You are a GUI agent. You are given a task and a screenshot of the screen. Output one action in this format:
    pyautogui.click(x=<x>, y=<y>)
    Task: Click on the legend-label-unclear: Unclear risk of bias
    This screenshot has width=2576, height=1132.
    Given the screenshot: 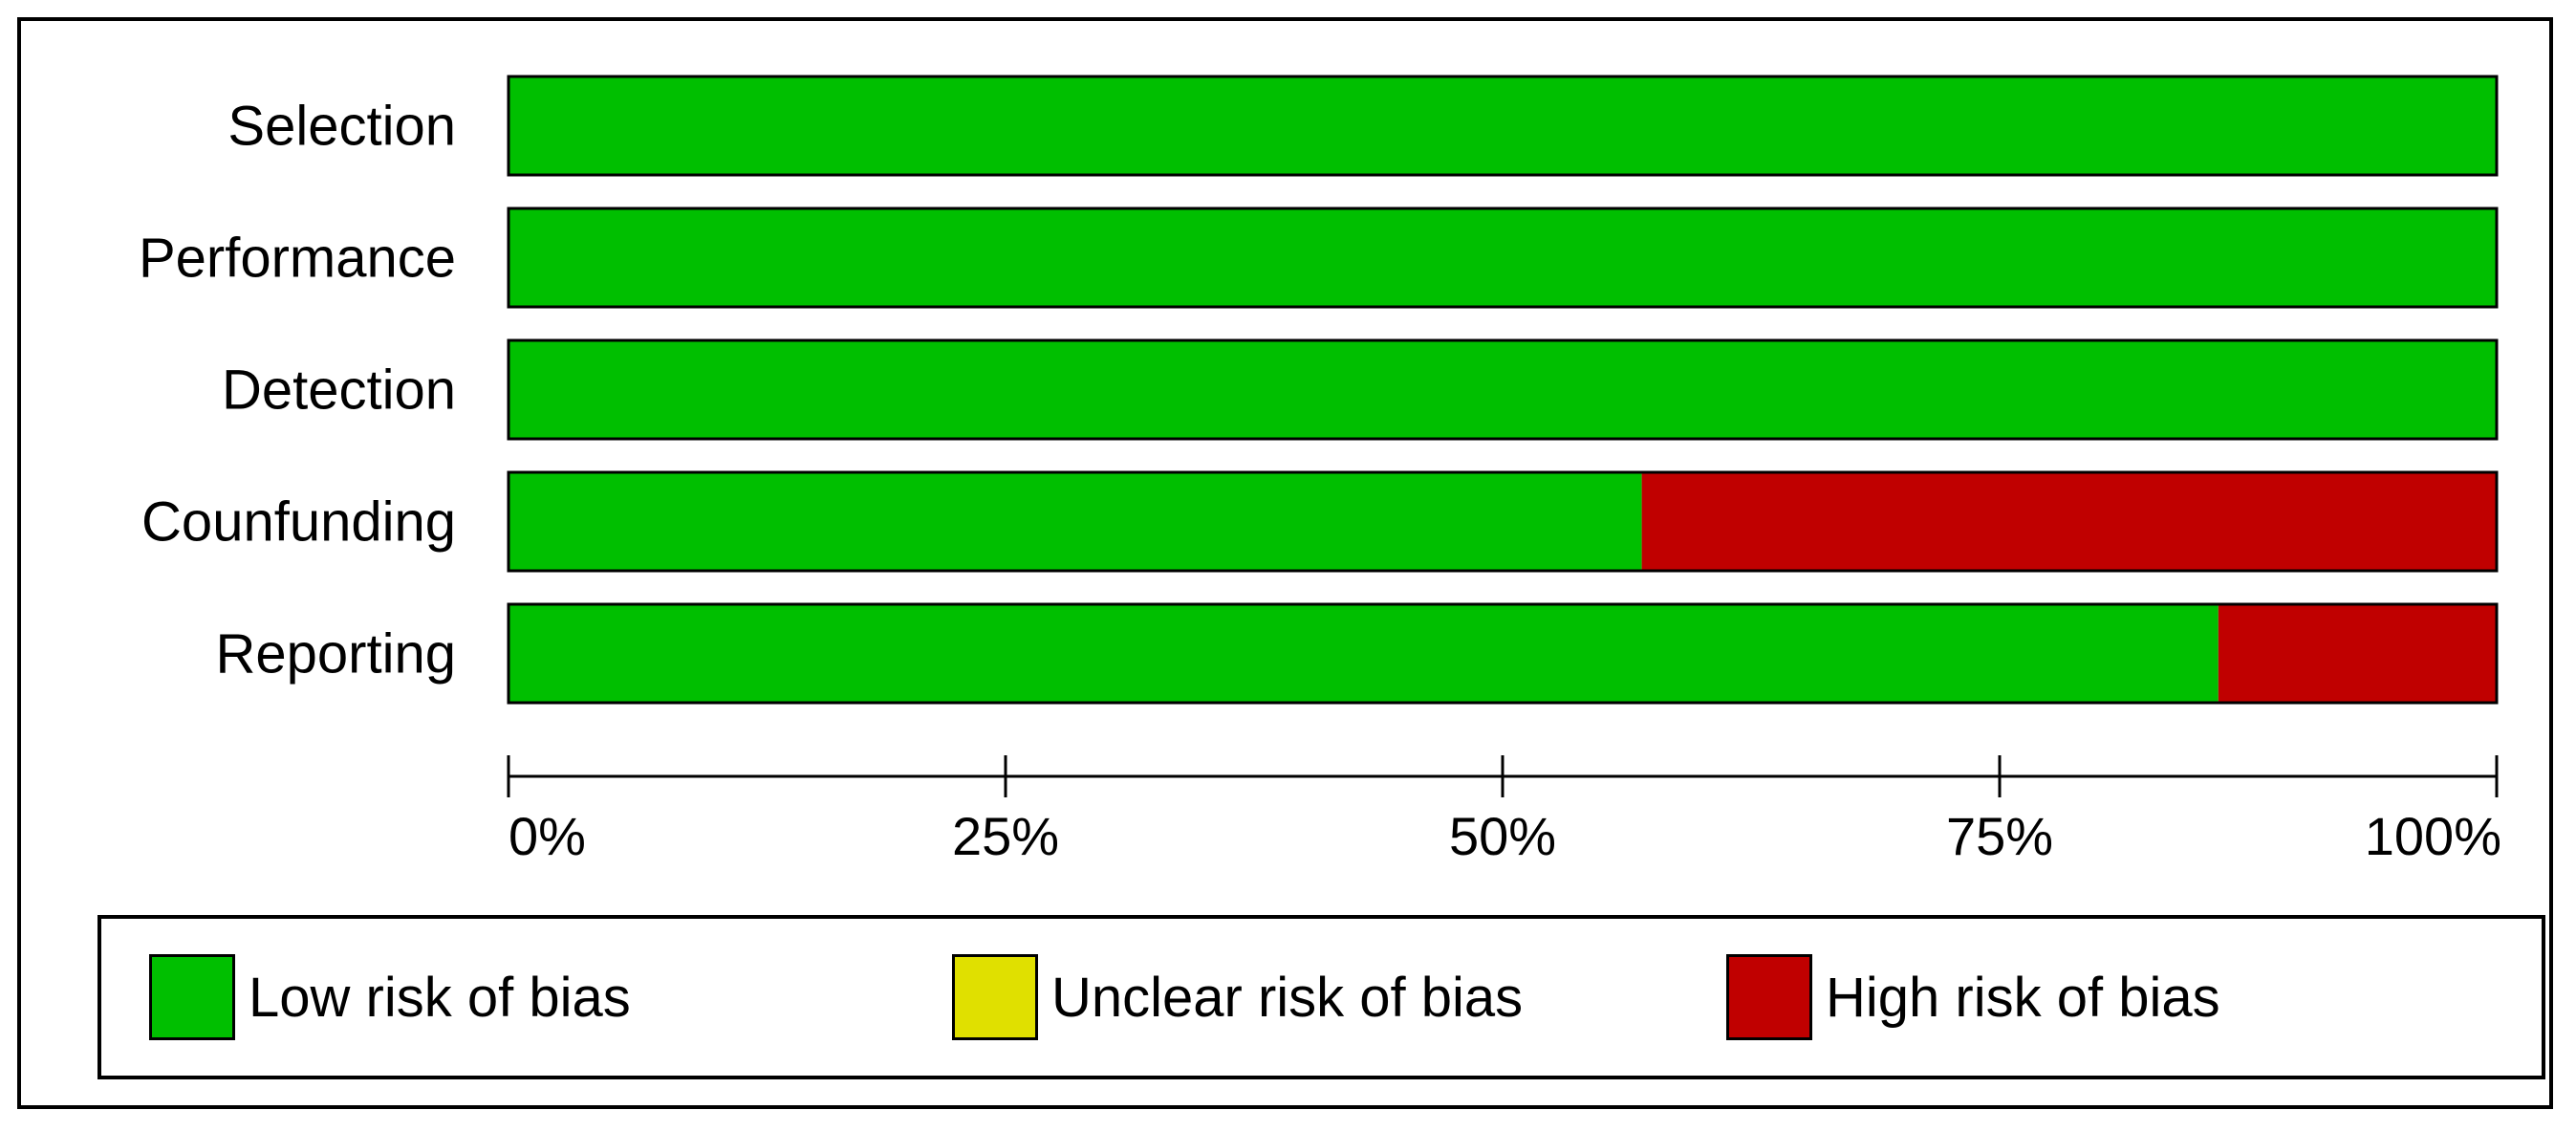 What is the action you would take?
    pyautogui.click(x=1287, y=997)
    